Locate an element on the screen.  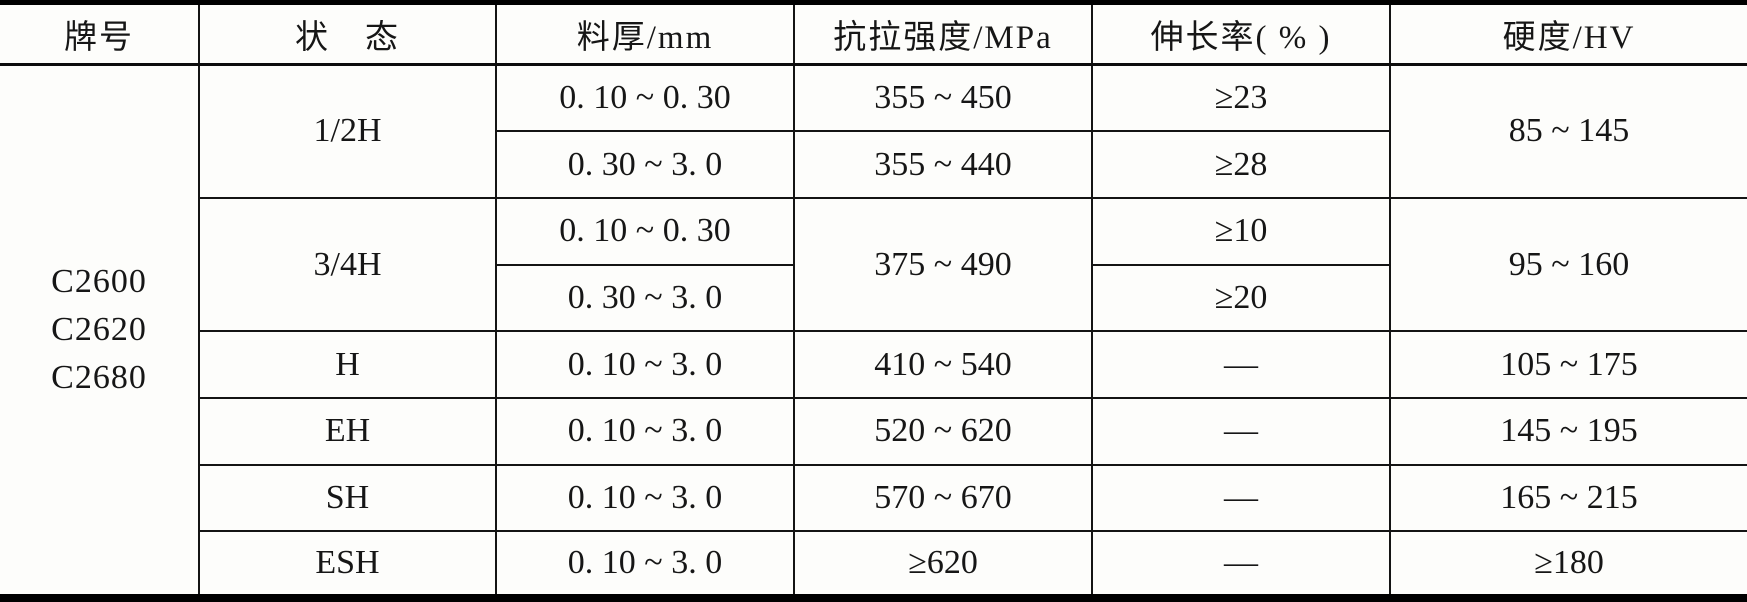
table-row: 0. 30 ~ 3. 0 ≥20 is located at coordinates (873, 298).